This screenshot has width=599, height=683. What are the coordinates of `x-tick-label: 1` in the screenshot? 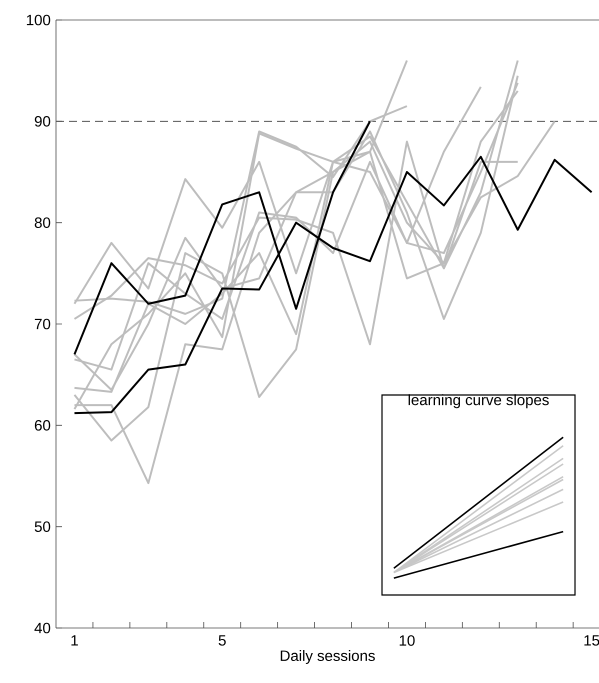 It's located at (74, 640).